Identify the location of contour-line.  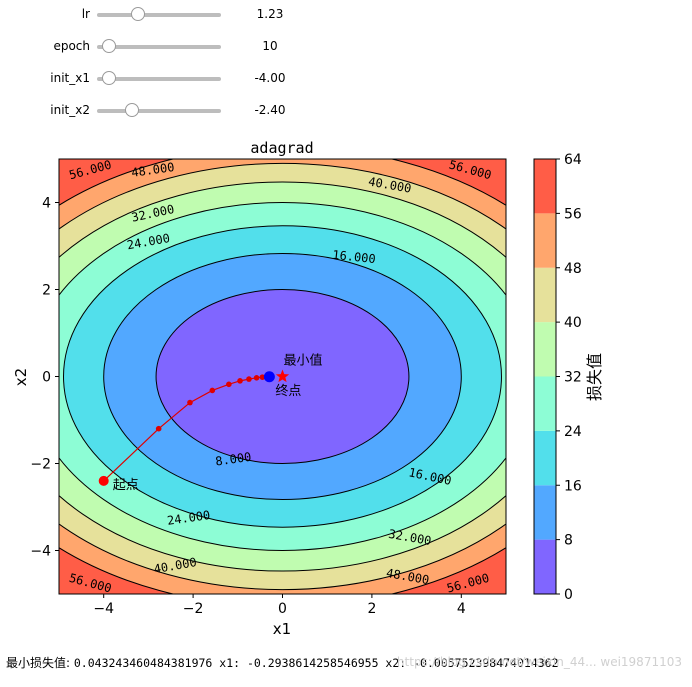
(282, 376).